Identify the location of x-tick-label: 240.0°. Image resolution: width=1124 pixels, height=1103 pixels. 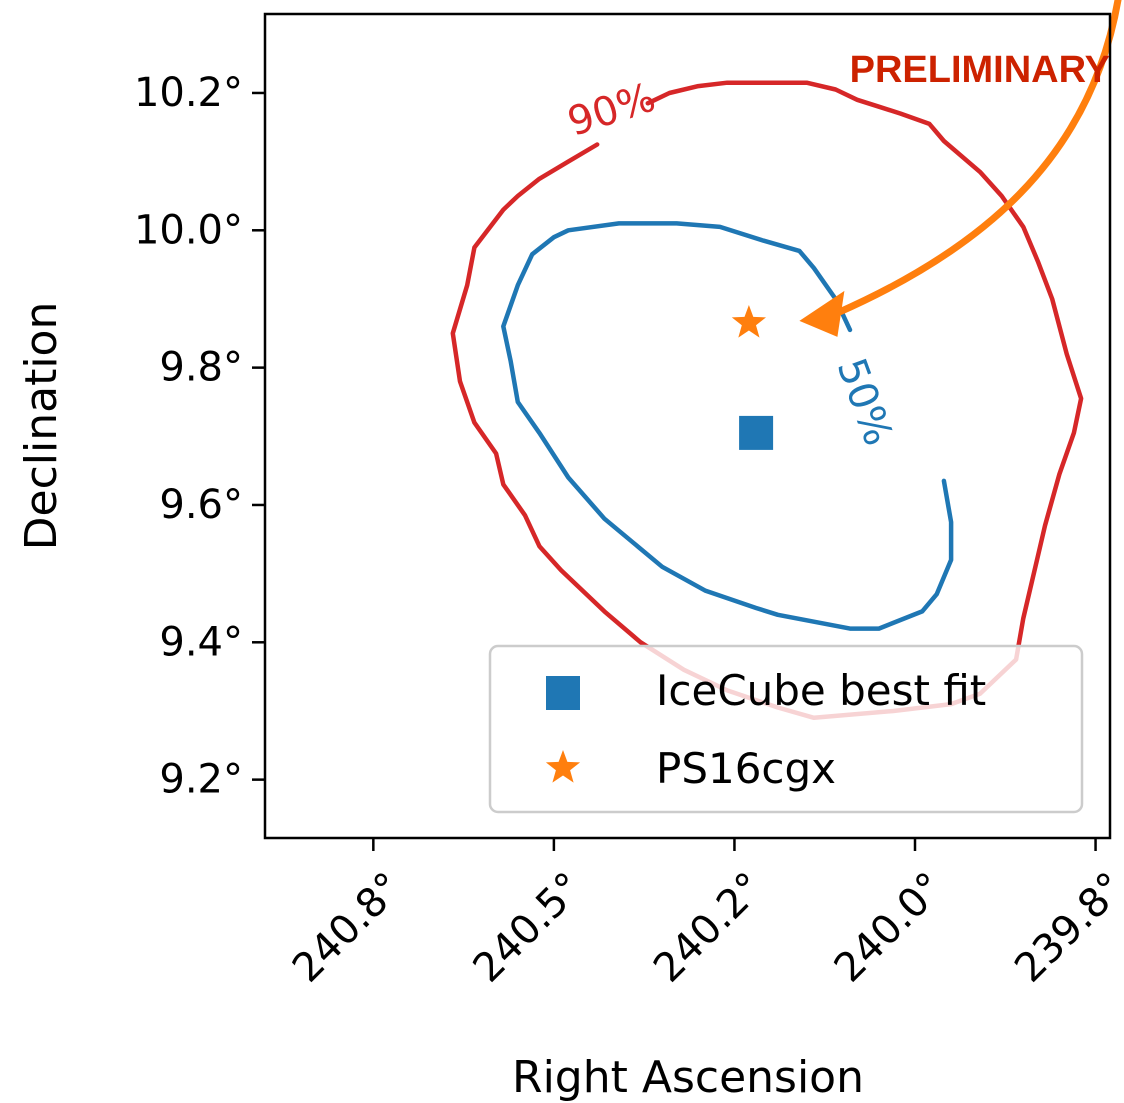
(890, 928).